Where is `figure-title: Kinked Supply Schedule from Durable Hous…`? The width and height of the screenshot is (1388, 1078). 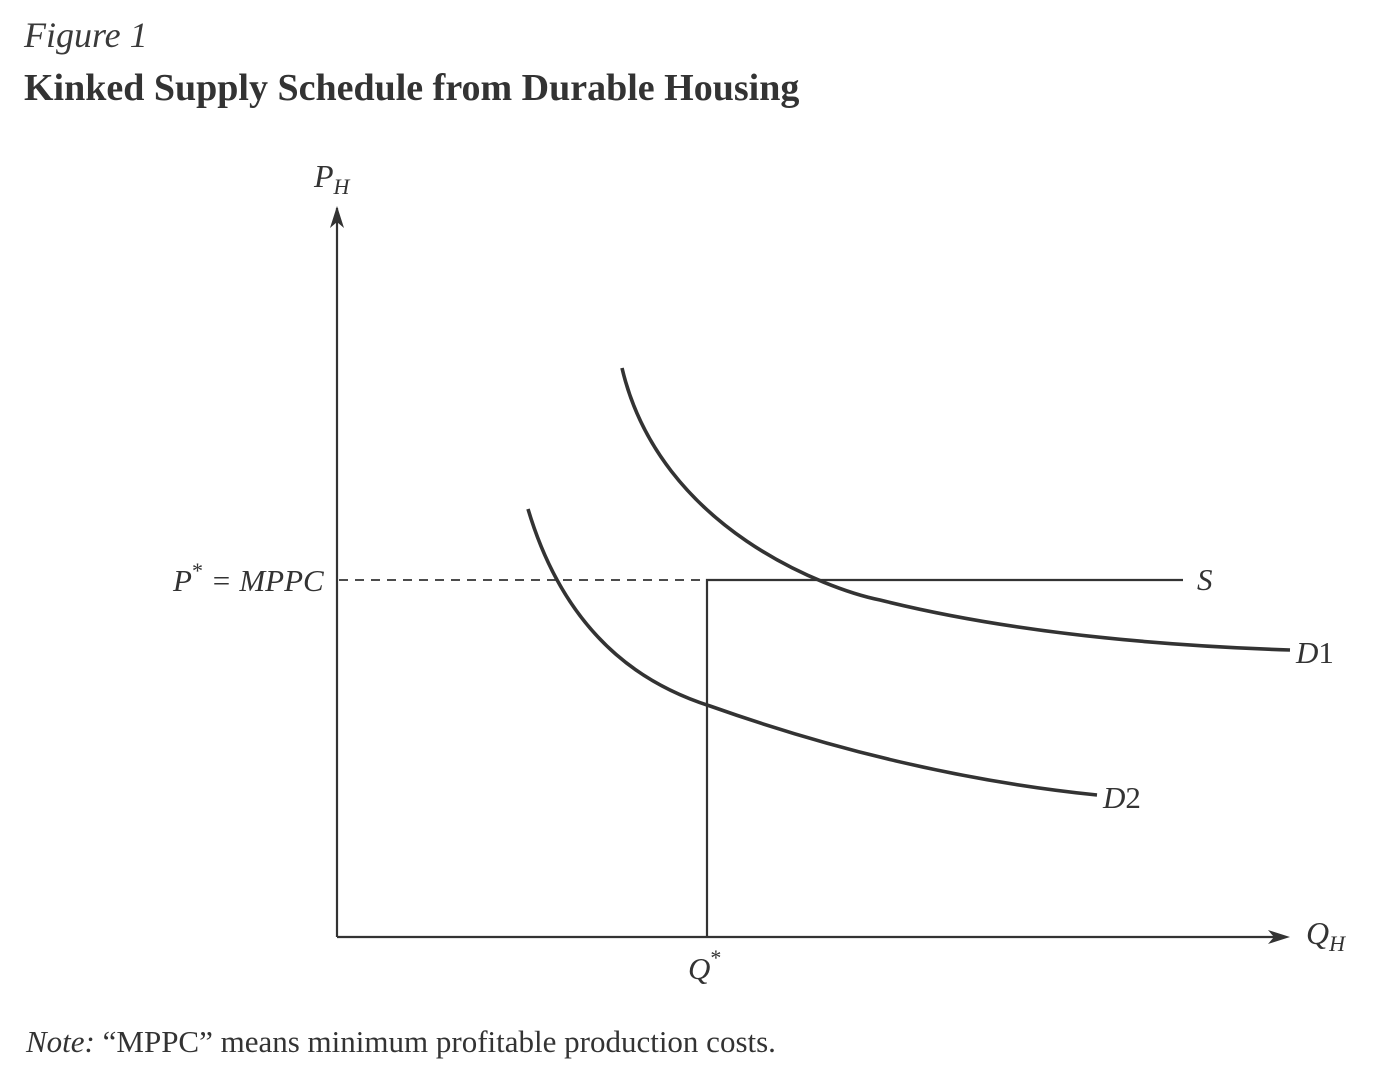 figure-title: Kinked Supply Schedule from Durable Hous… is located at coordinates (412, 88).